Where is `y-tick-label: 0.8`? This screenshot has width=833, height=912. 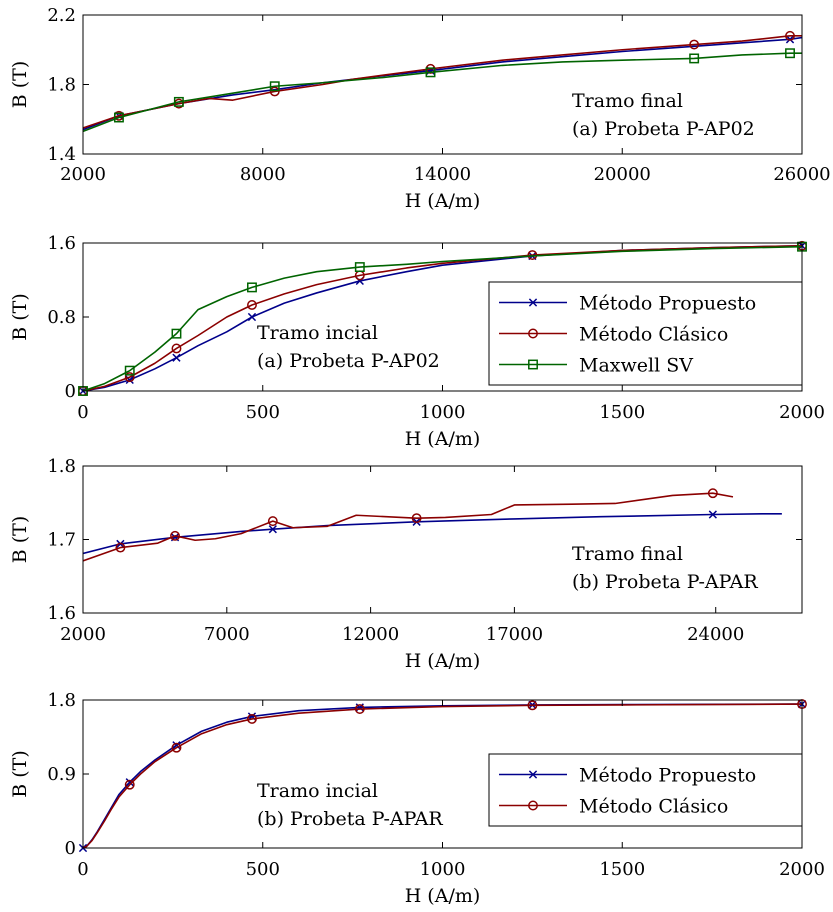 y-tick-label: 0.8 is located at coordinates (61, 317).